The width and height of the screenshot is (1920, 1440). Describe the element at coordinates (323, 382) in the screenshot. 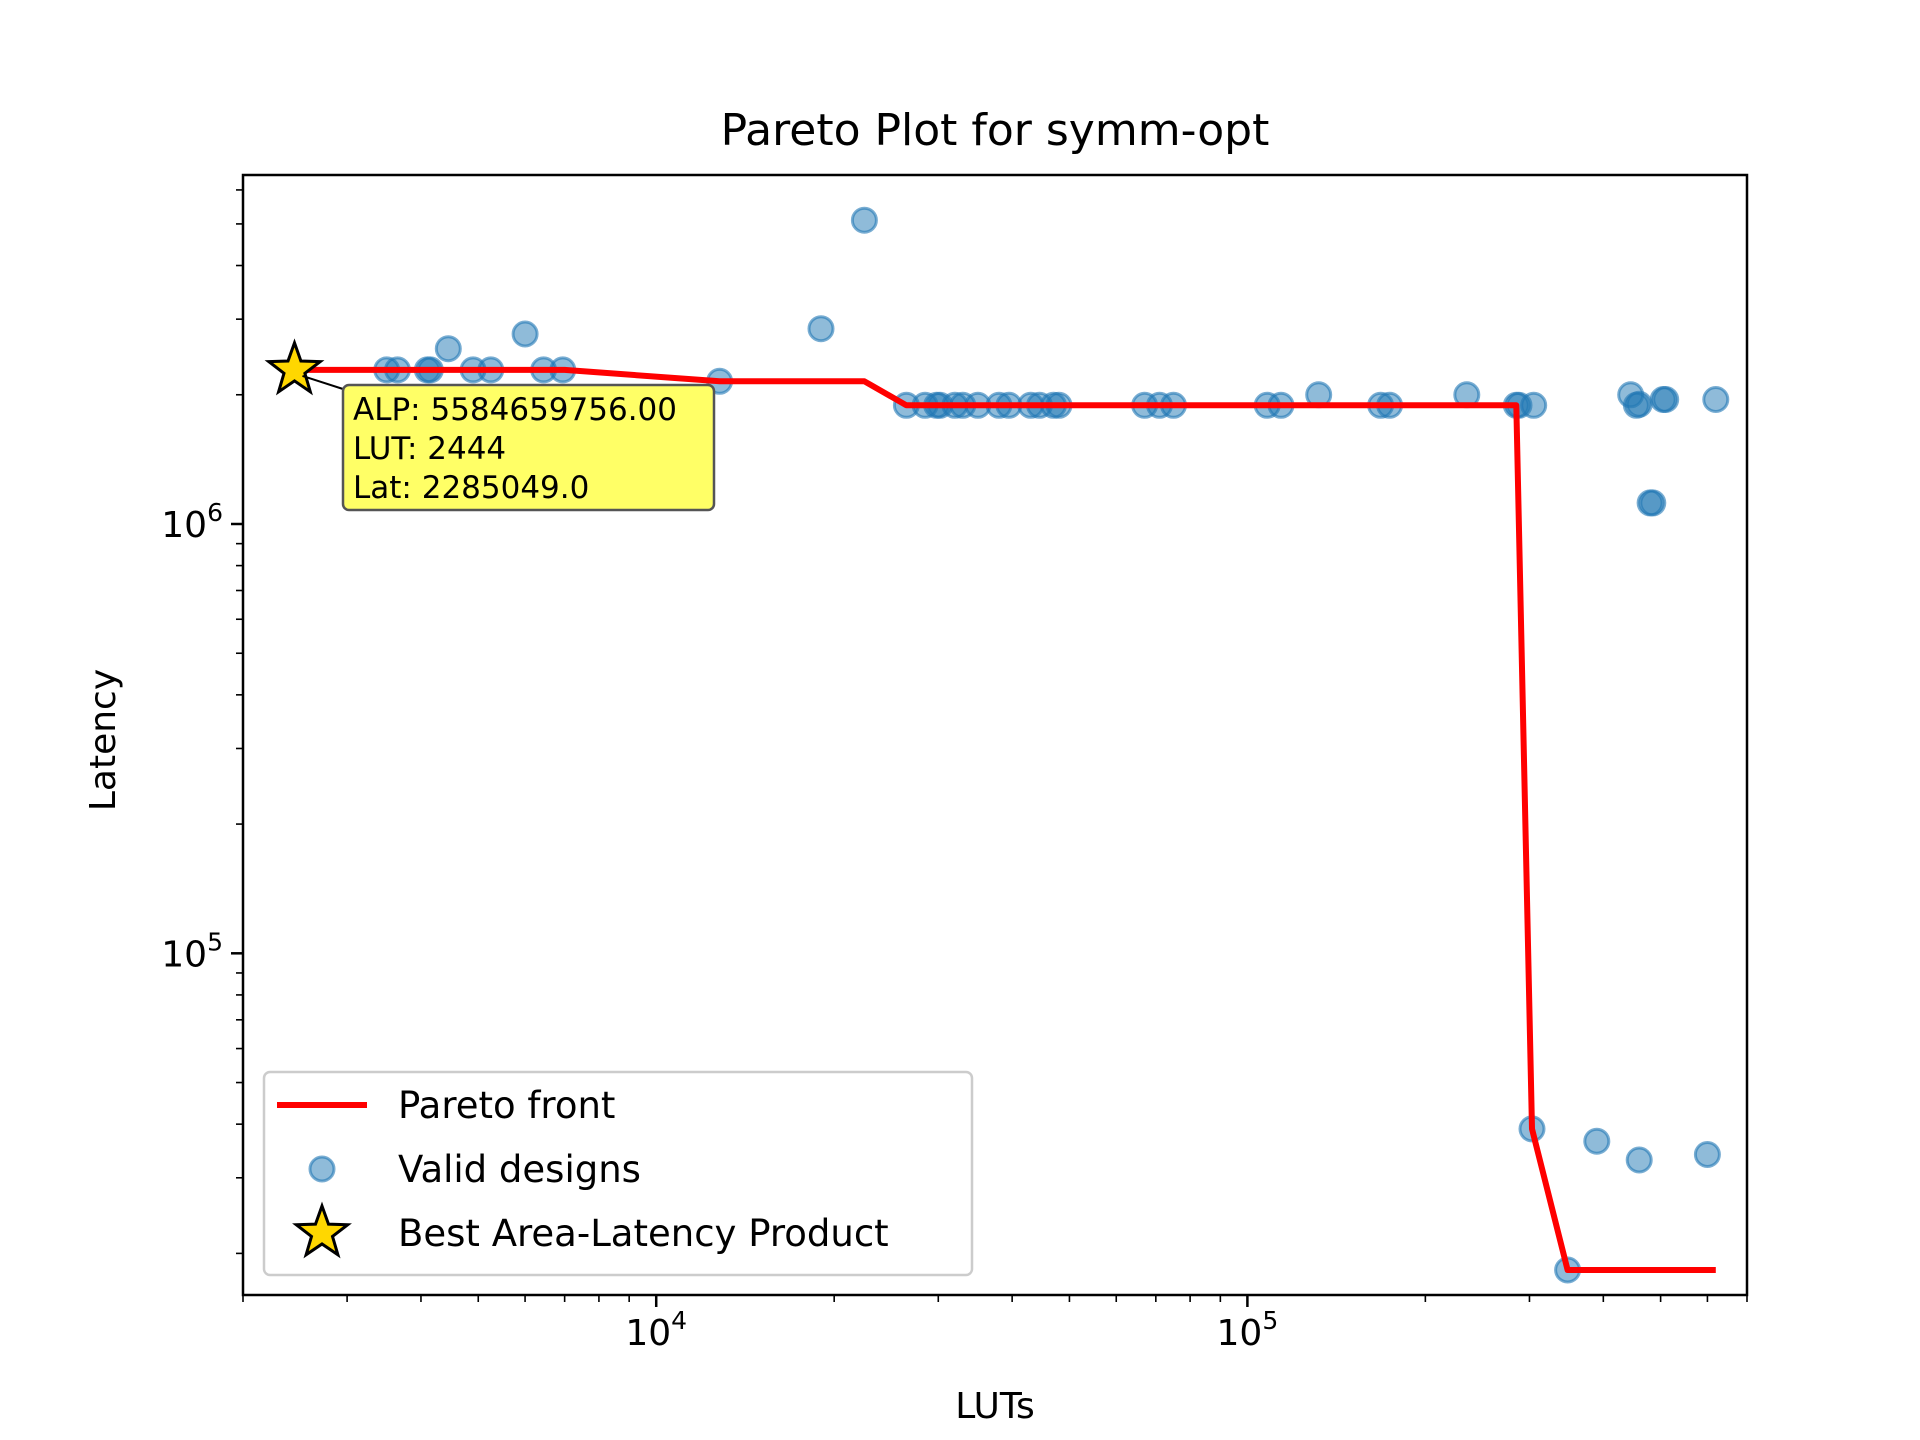

I see `annotation-arrow` at that location.